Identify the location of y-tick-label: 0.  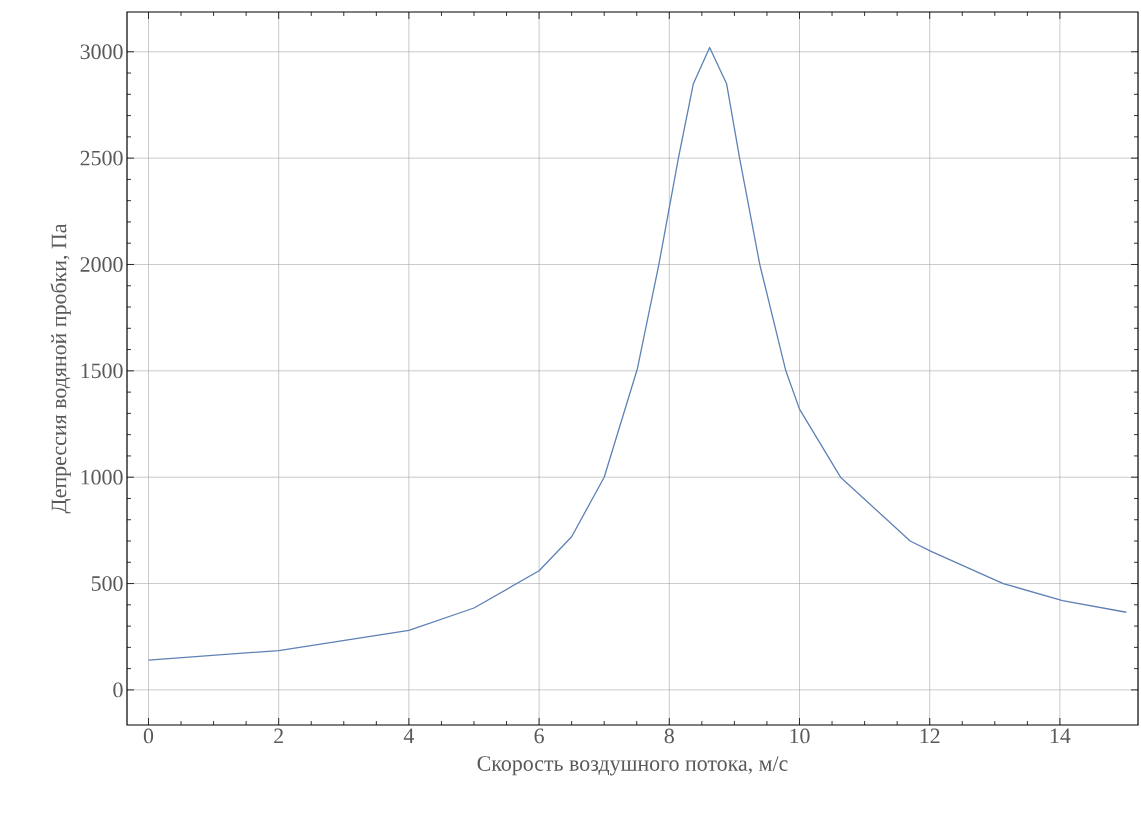
(118, 690).